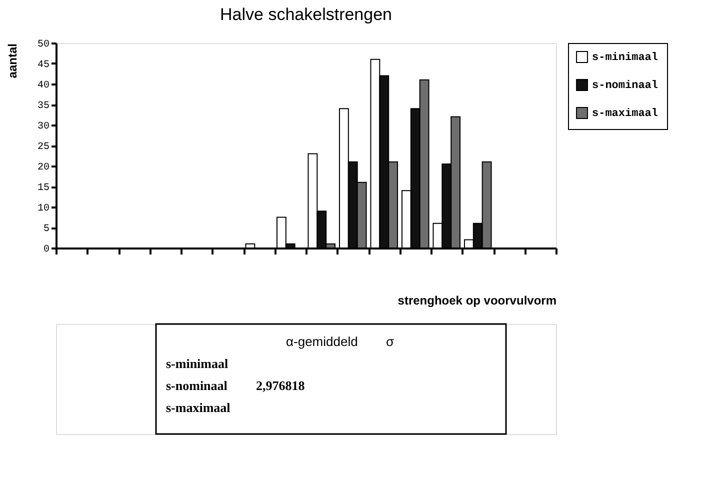  Describe the element at coordinates (46, 250) in the screenshot. I see `y-tick-label: 0` at that location.